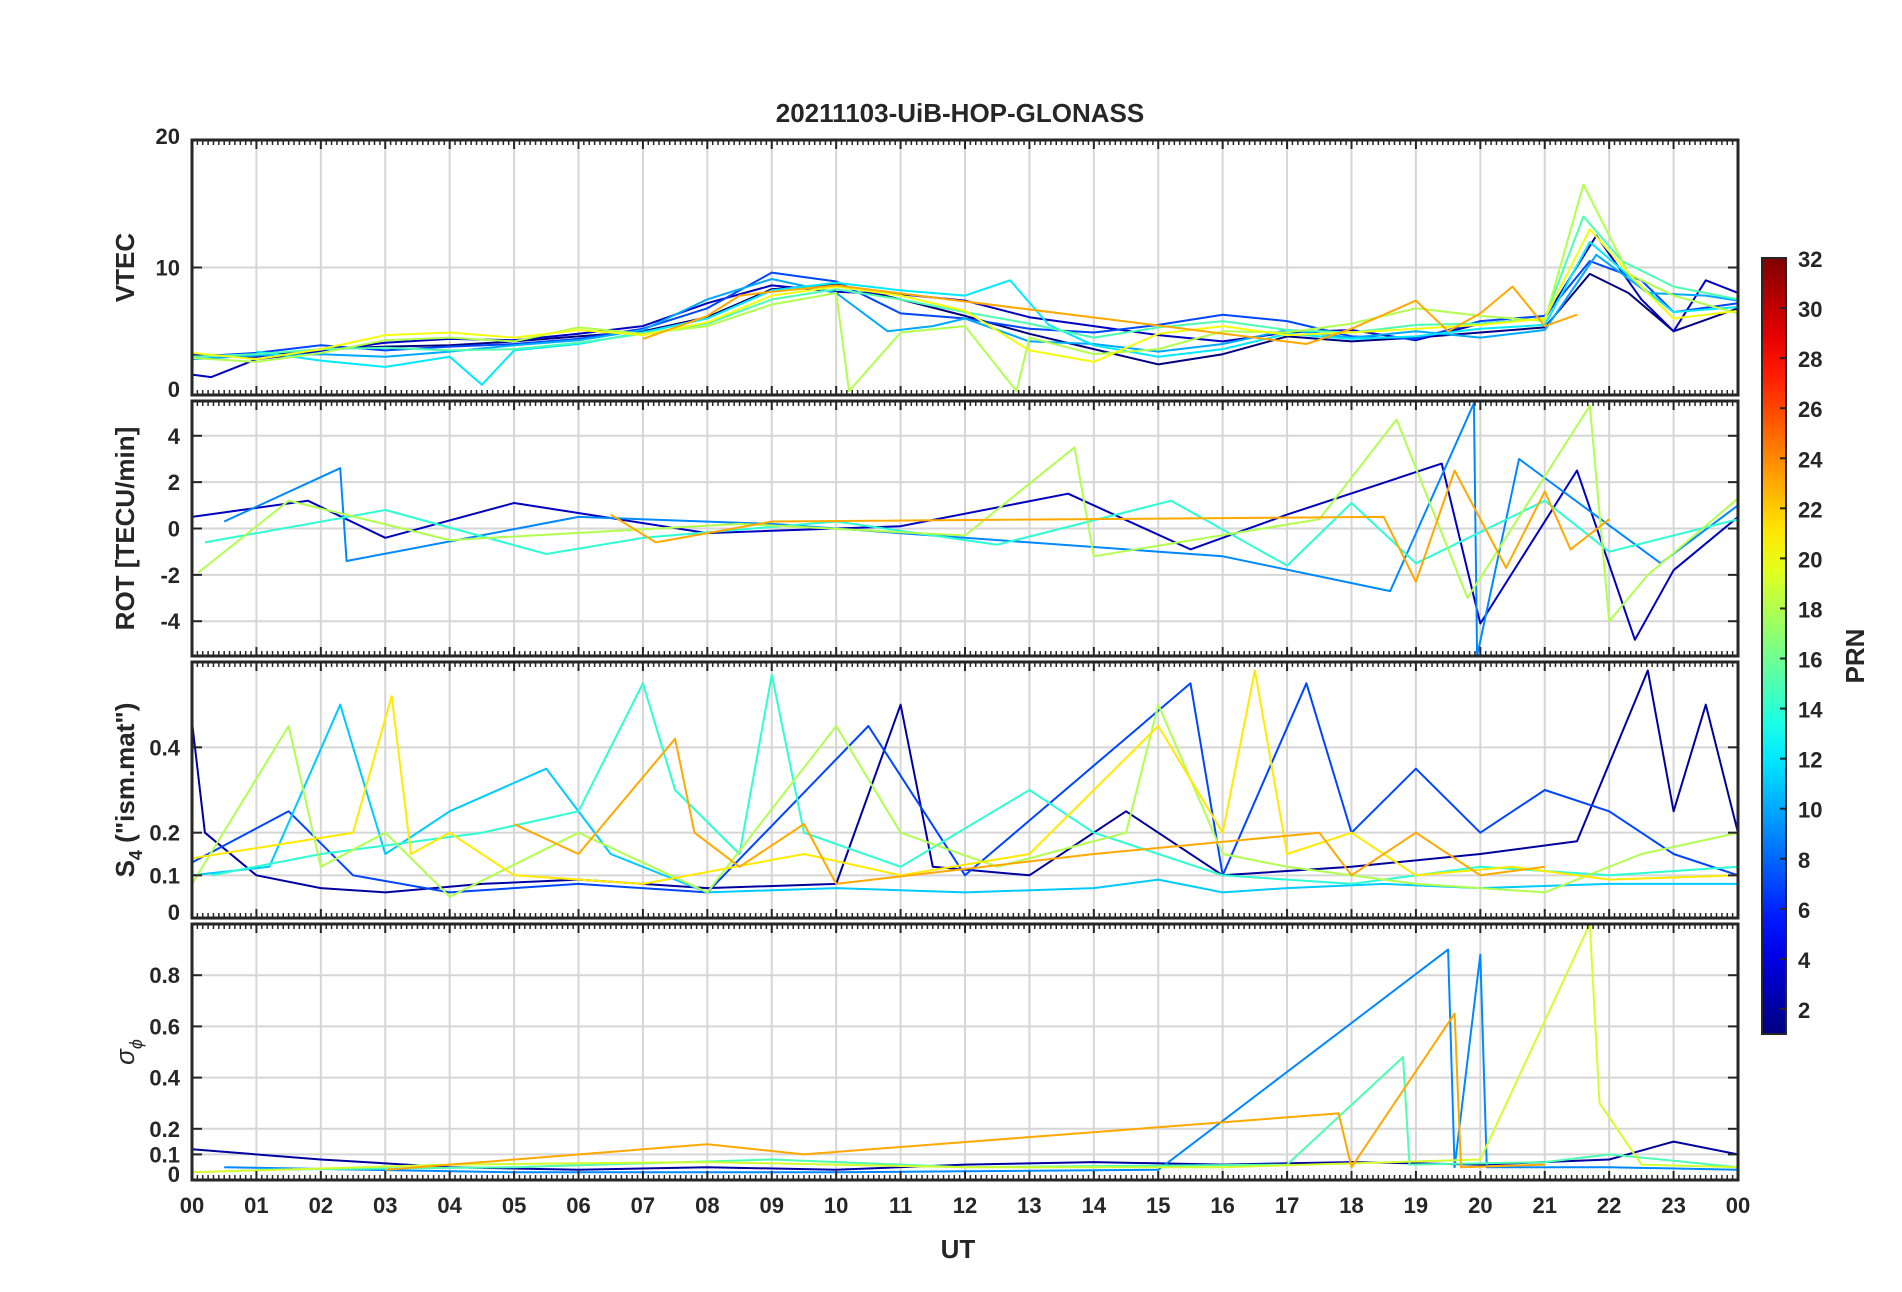 The height and width of the screenshot is (1292, 1902). Describe the element at coordinates (164, 1026) in the screenshot. I see `y-tick-label: 0.6` at that location.